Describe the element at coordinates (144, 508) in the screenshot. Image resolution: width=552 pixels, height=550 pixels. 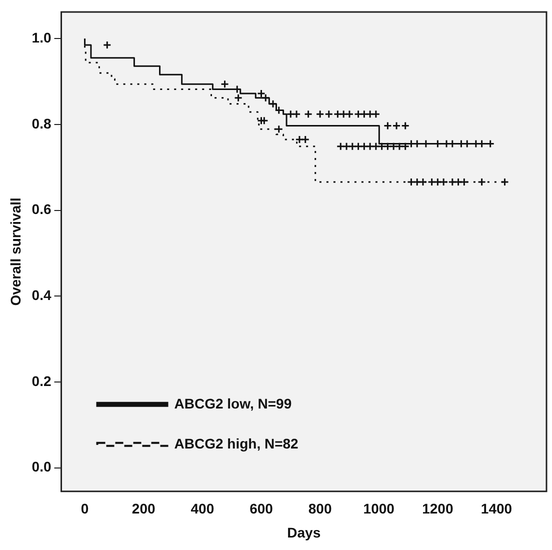
I see `x-tick-label: 200` at that location.